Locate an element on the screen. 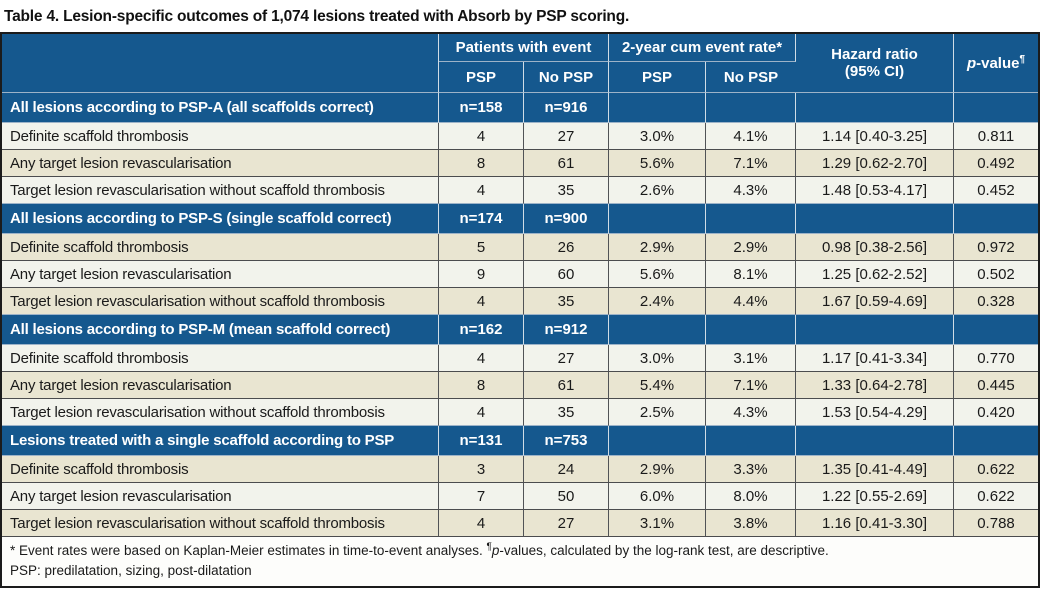  hazard-ratio-cell: 0.98 [0.38-2.56] is located at coordinates (875, 247).